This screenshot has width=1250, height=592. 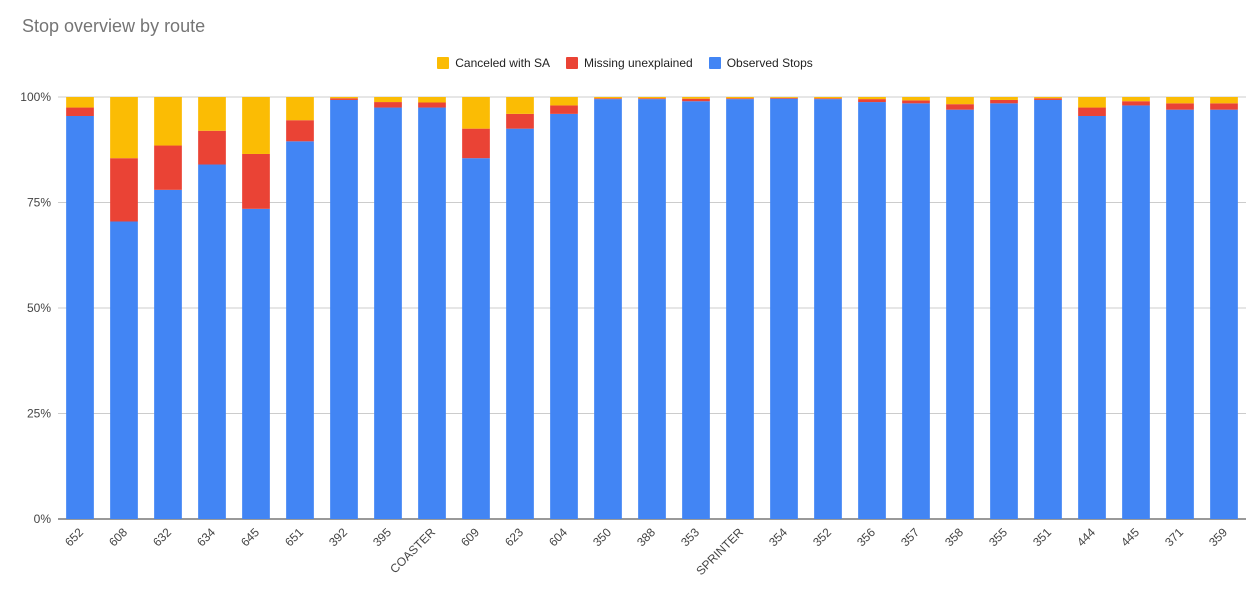 I want to click on legend-item-missing: Missing unexplained, so click(x=629, y=63).